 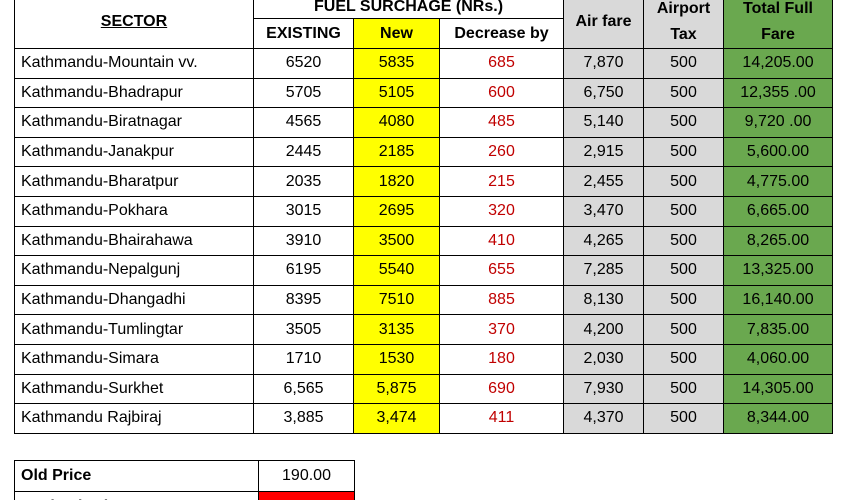 I want to click on new-cell: 5540, so click(x=396, y=270).